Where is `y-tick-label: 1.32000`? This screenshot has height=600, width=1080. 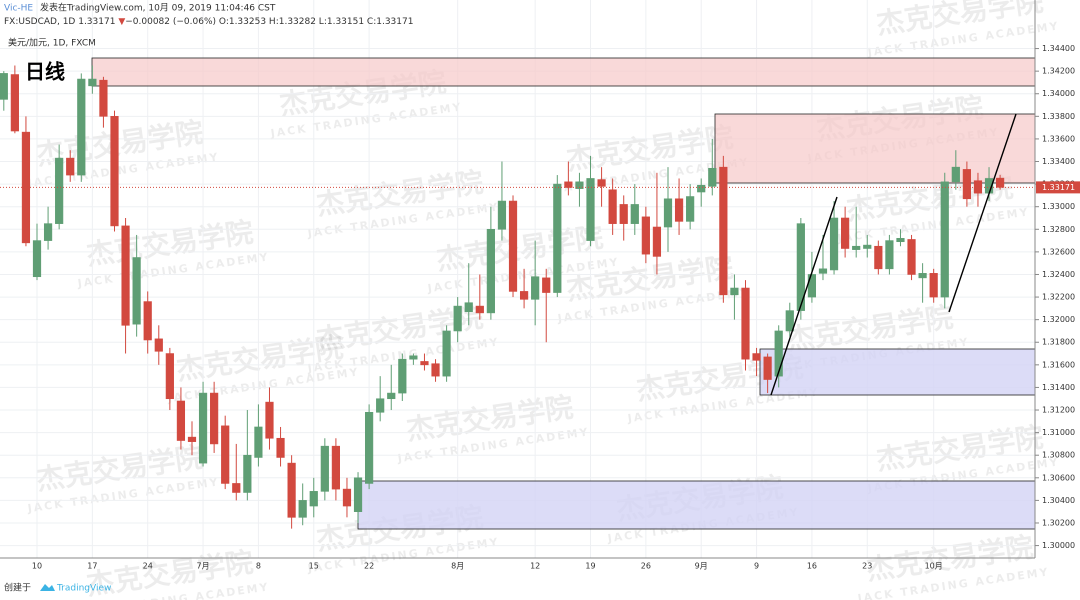
y-tick-label: 1.32000 is located at coordinates (1058, 319).